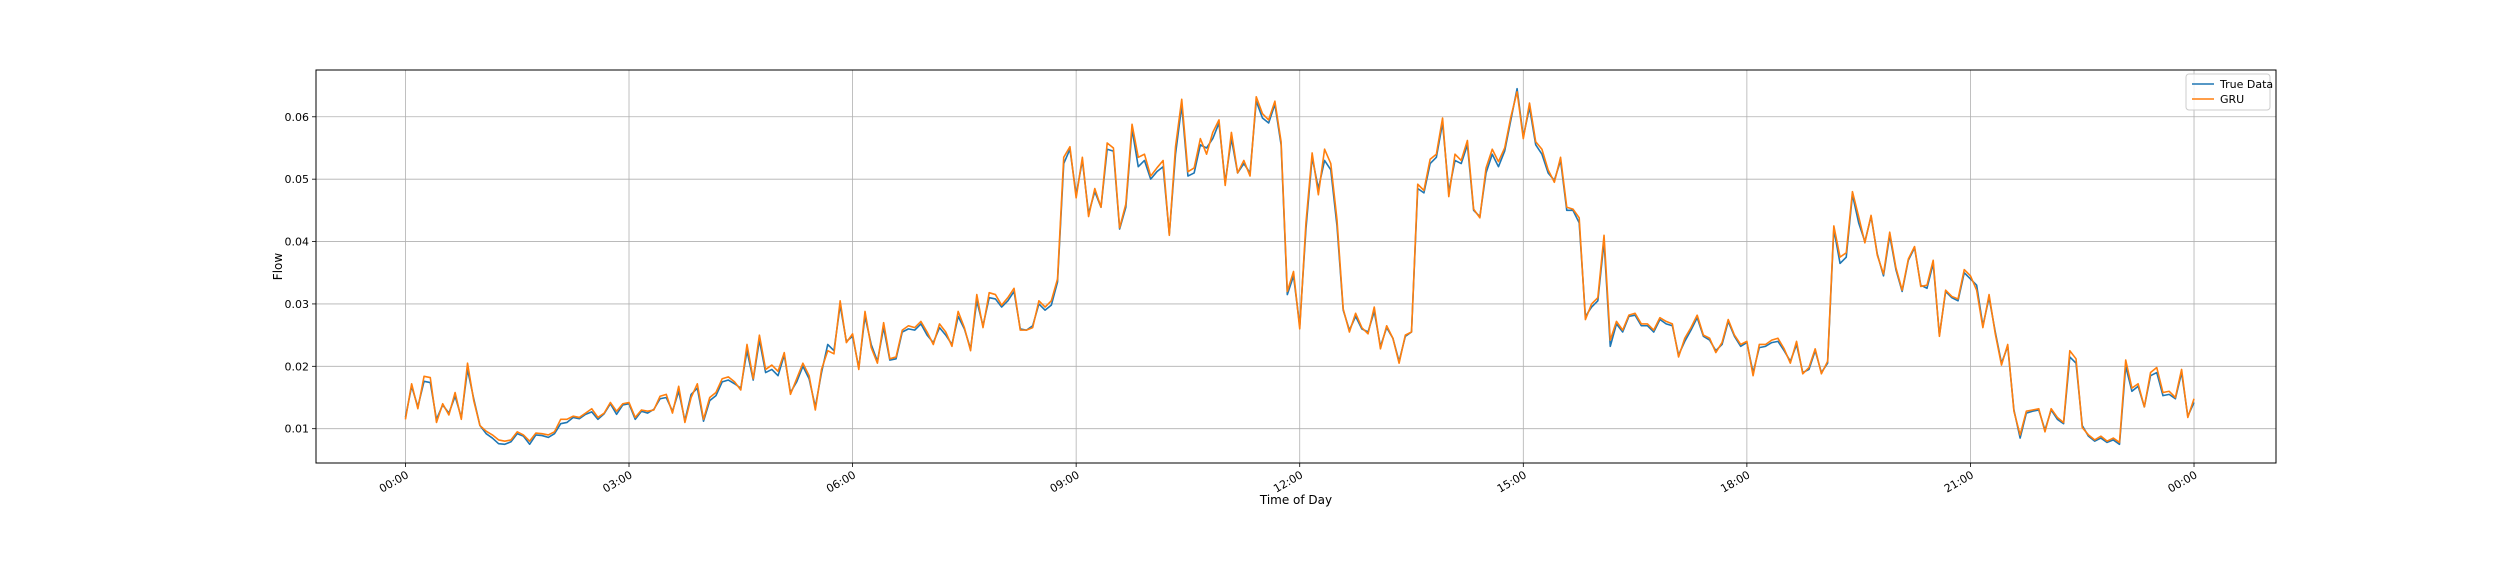  What do you see at coordinates (2246, 84) in the screenshot?
I see `legend-label-true-data: True Data` at bounding box center [2246, 84].